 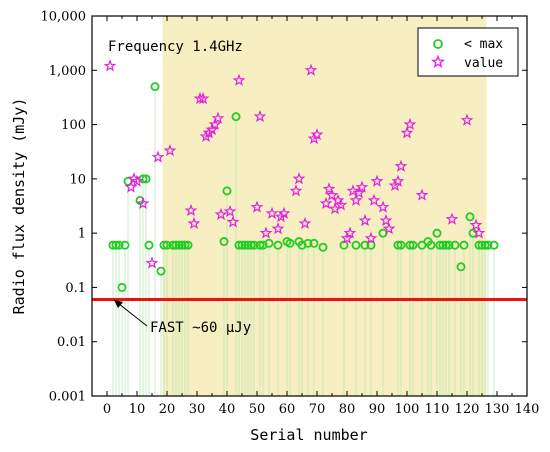 I want to click on legend-box, so click(x=468, y=52).